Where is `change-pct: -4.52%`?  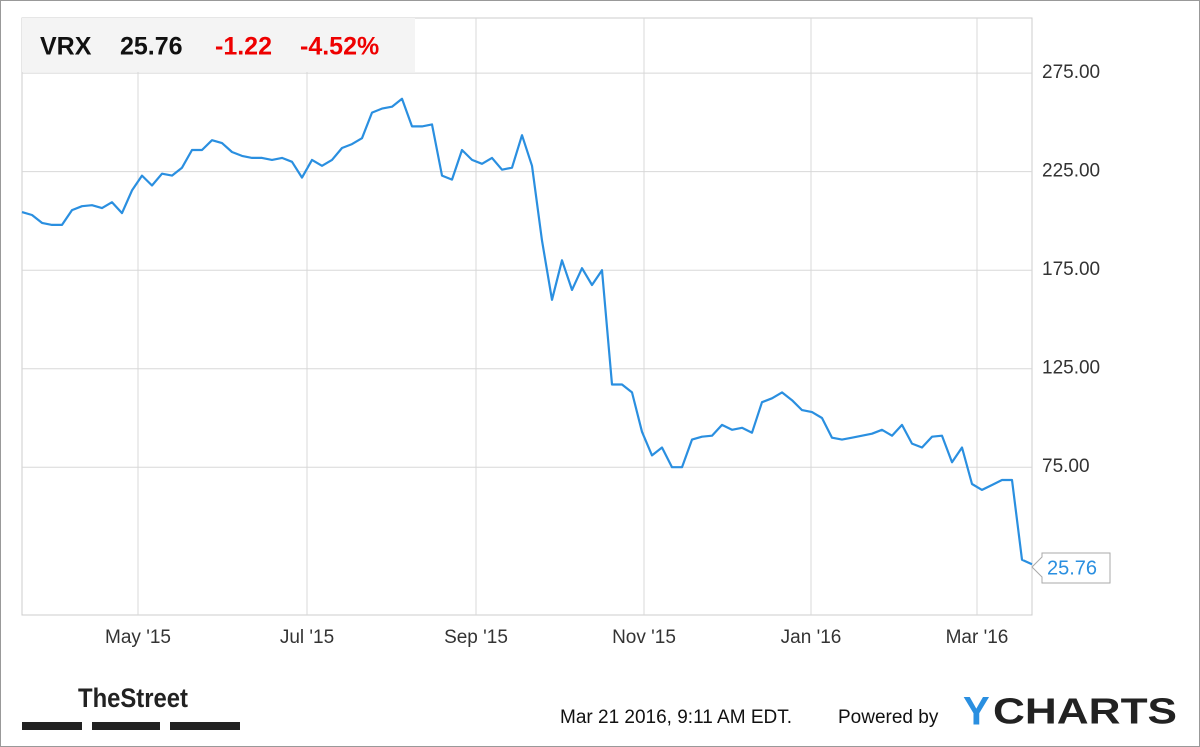
change-pct: -4.52% is located at coordinates (339, 47).